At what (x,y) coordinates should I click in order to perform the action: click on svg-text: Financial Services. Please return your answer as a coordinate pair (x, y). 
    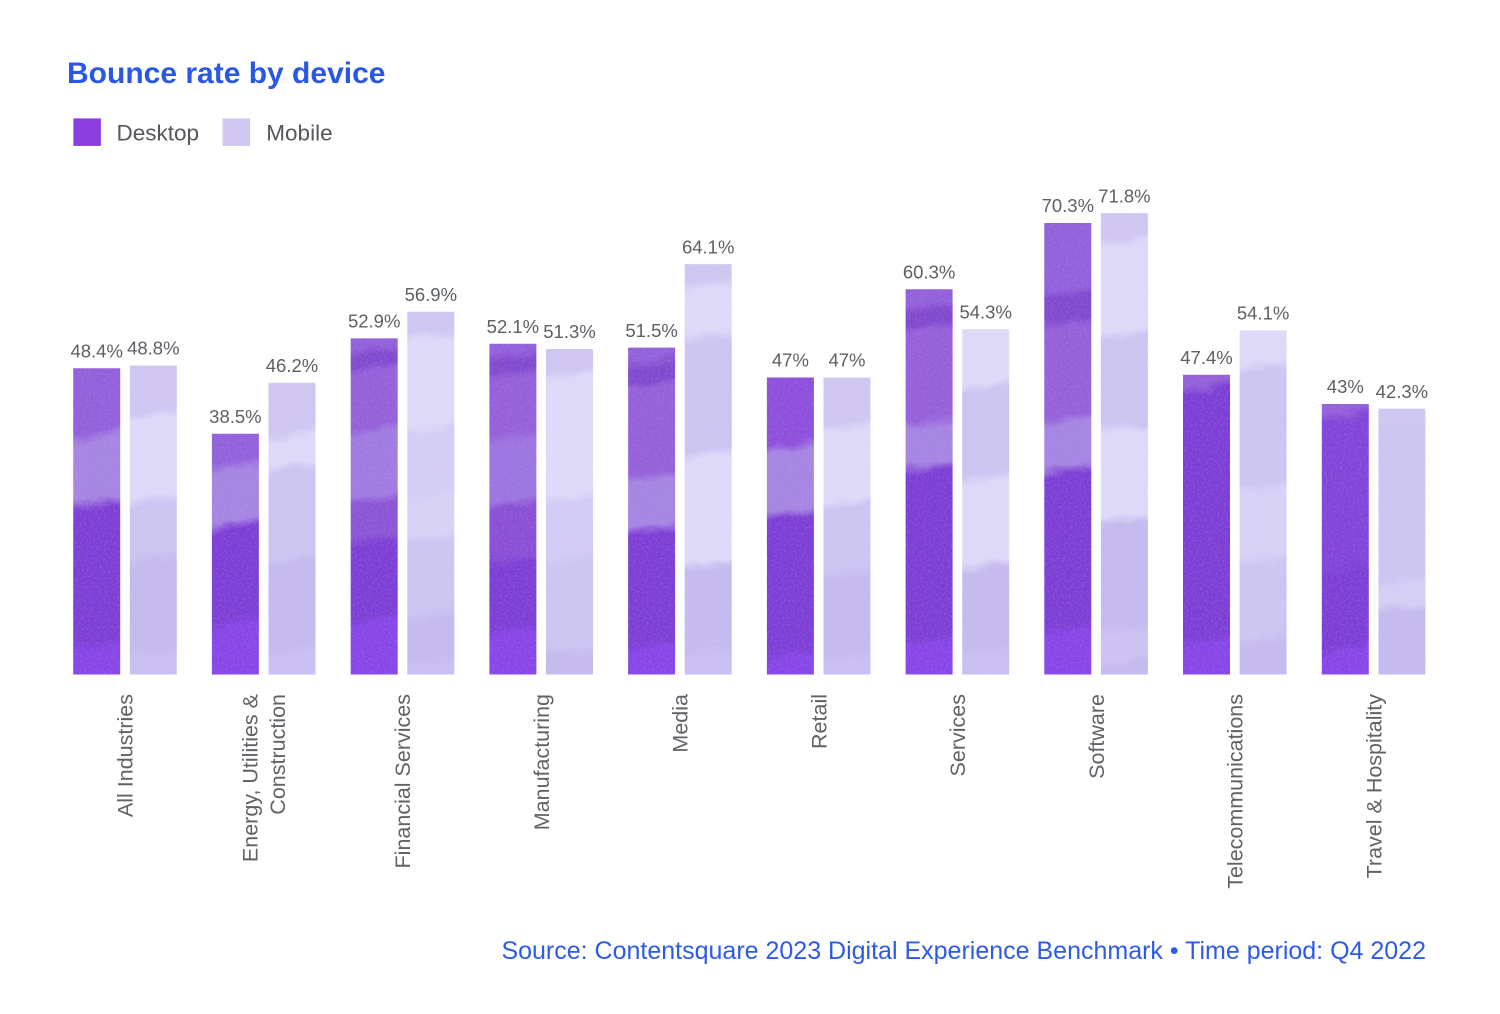
    Looking at the image, I should click on (403, 781).